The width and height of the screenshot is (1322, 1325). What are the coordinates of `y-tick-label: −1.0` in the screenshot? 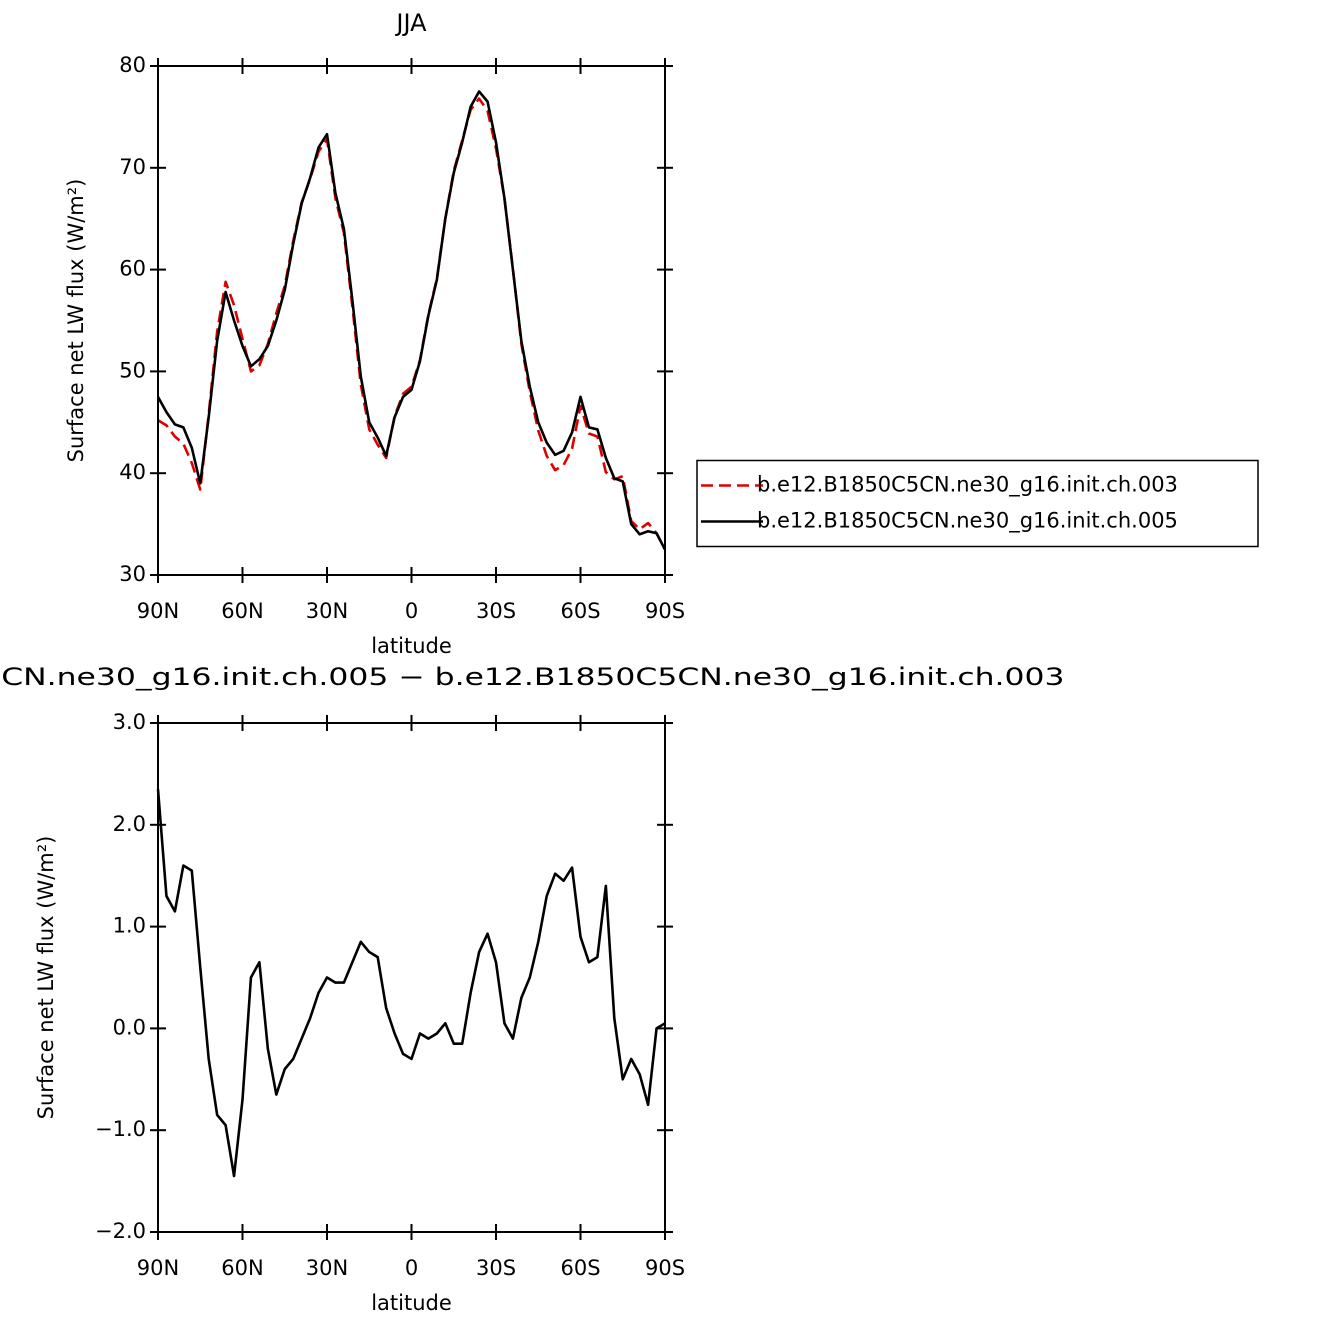 It's located at (120, 1129).